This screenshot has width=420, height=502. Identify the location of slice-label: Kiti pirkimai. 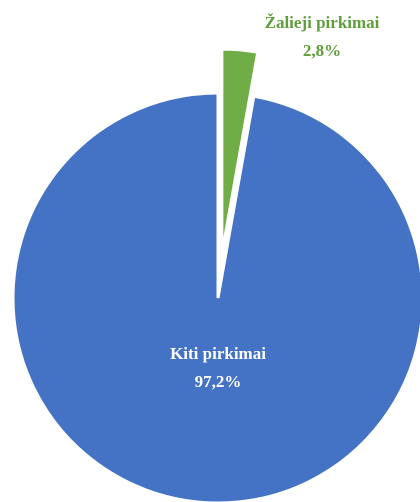
(218, 353).